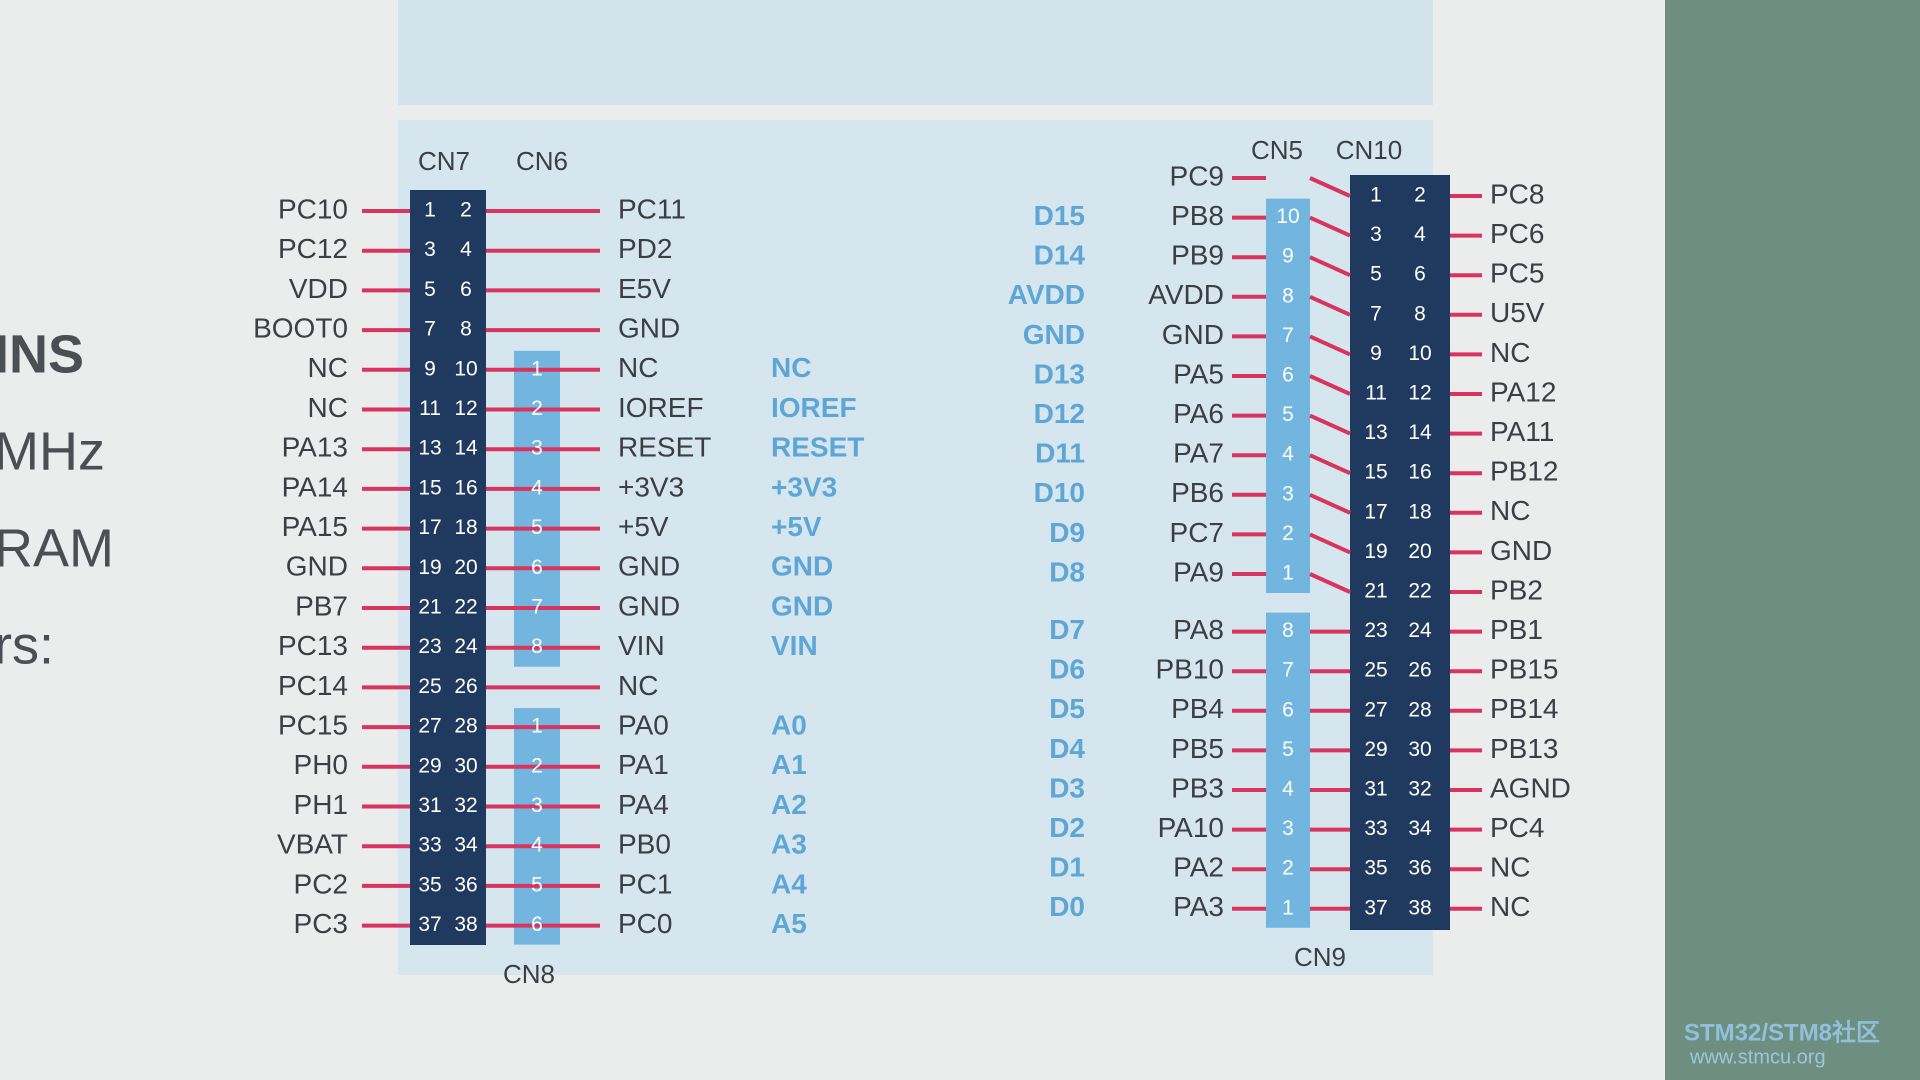  I want to click on pin-label: VDD, so click(318, 288).